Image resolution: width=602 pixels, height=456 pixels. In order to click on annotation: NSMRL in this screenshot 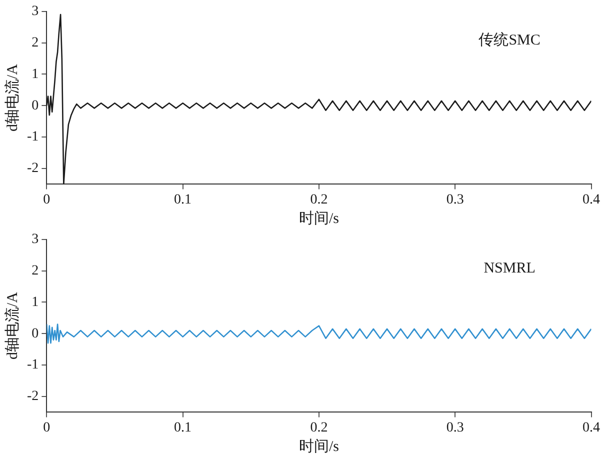, I will do `click(510, 268)`.